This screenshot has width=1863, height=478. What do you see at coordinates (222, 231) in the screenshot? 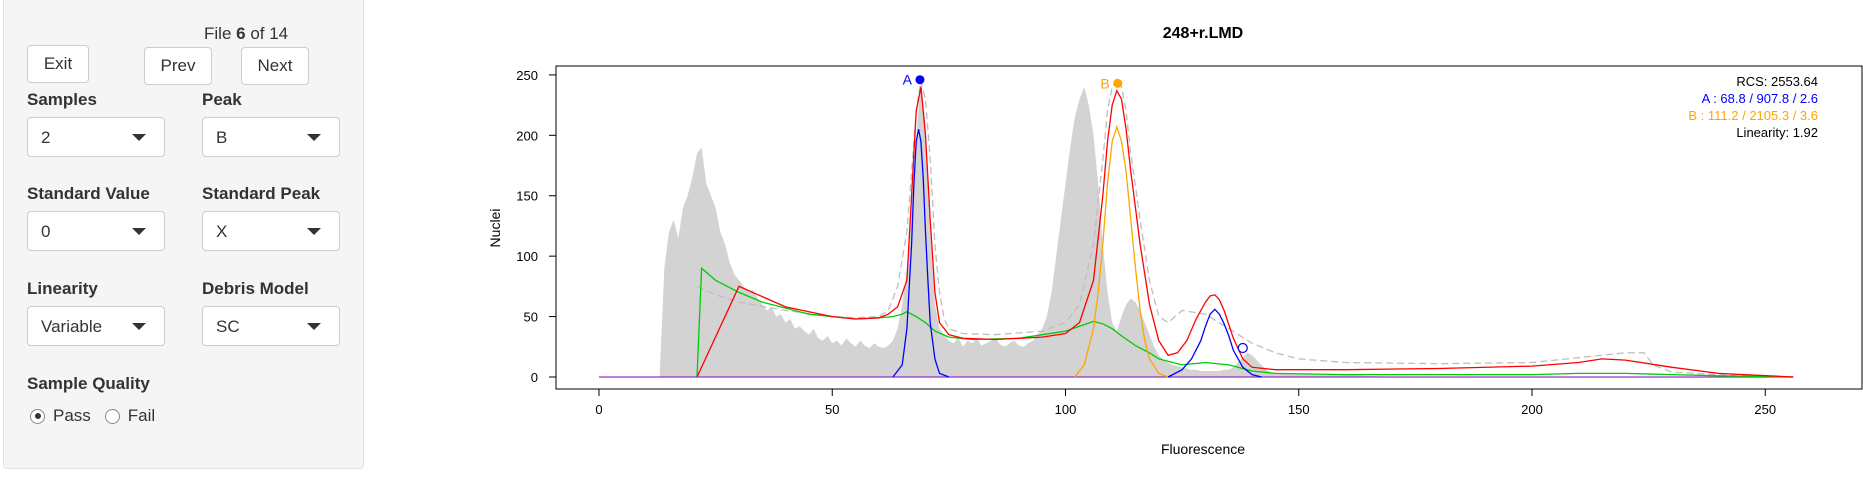
I see `standard-peak-value: X` at bounding box center [222, 231].